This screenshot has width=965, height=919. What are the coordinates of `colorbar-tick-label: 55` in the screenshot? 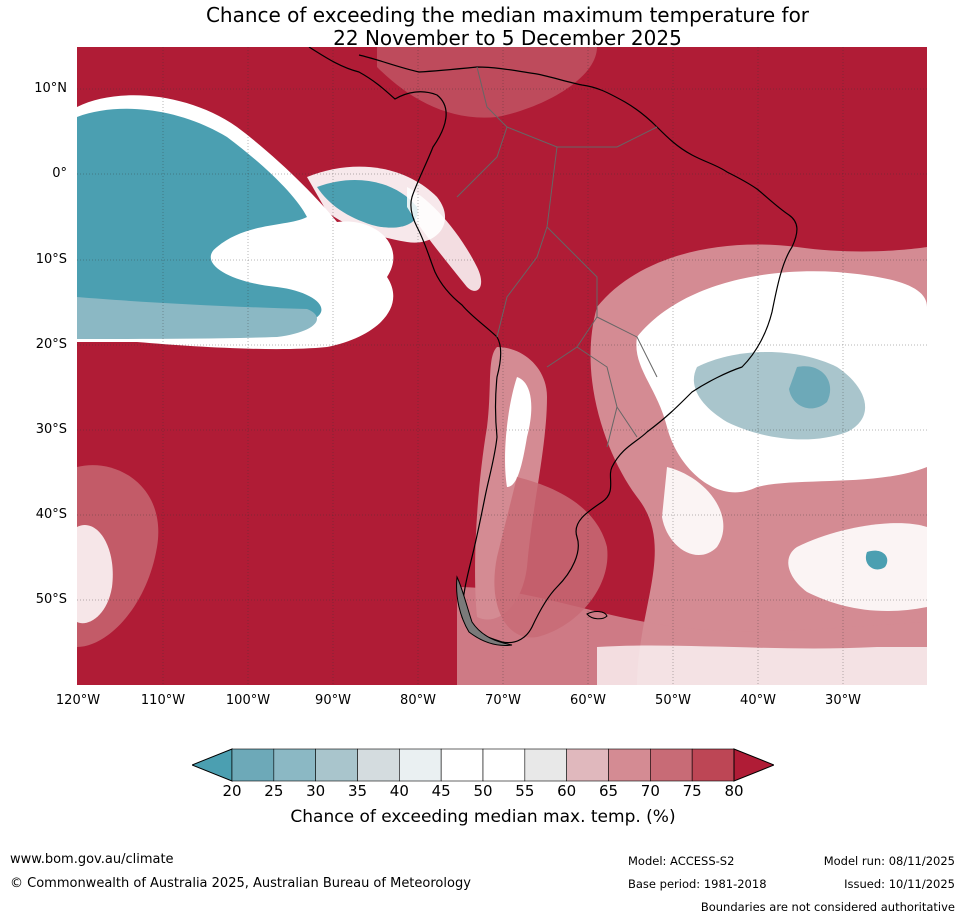 It's located at (525, 791).